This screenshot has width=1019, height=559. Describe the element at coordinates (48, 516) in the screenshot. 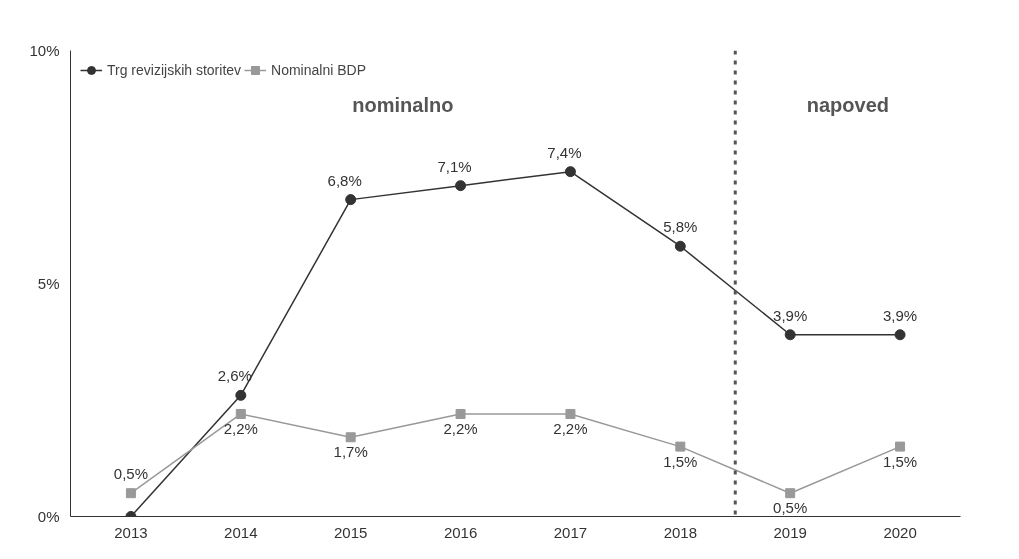

I see `y-tick-label: 0%` at that location.